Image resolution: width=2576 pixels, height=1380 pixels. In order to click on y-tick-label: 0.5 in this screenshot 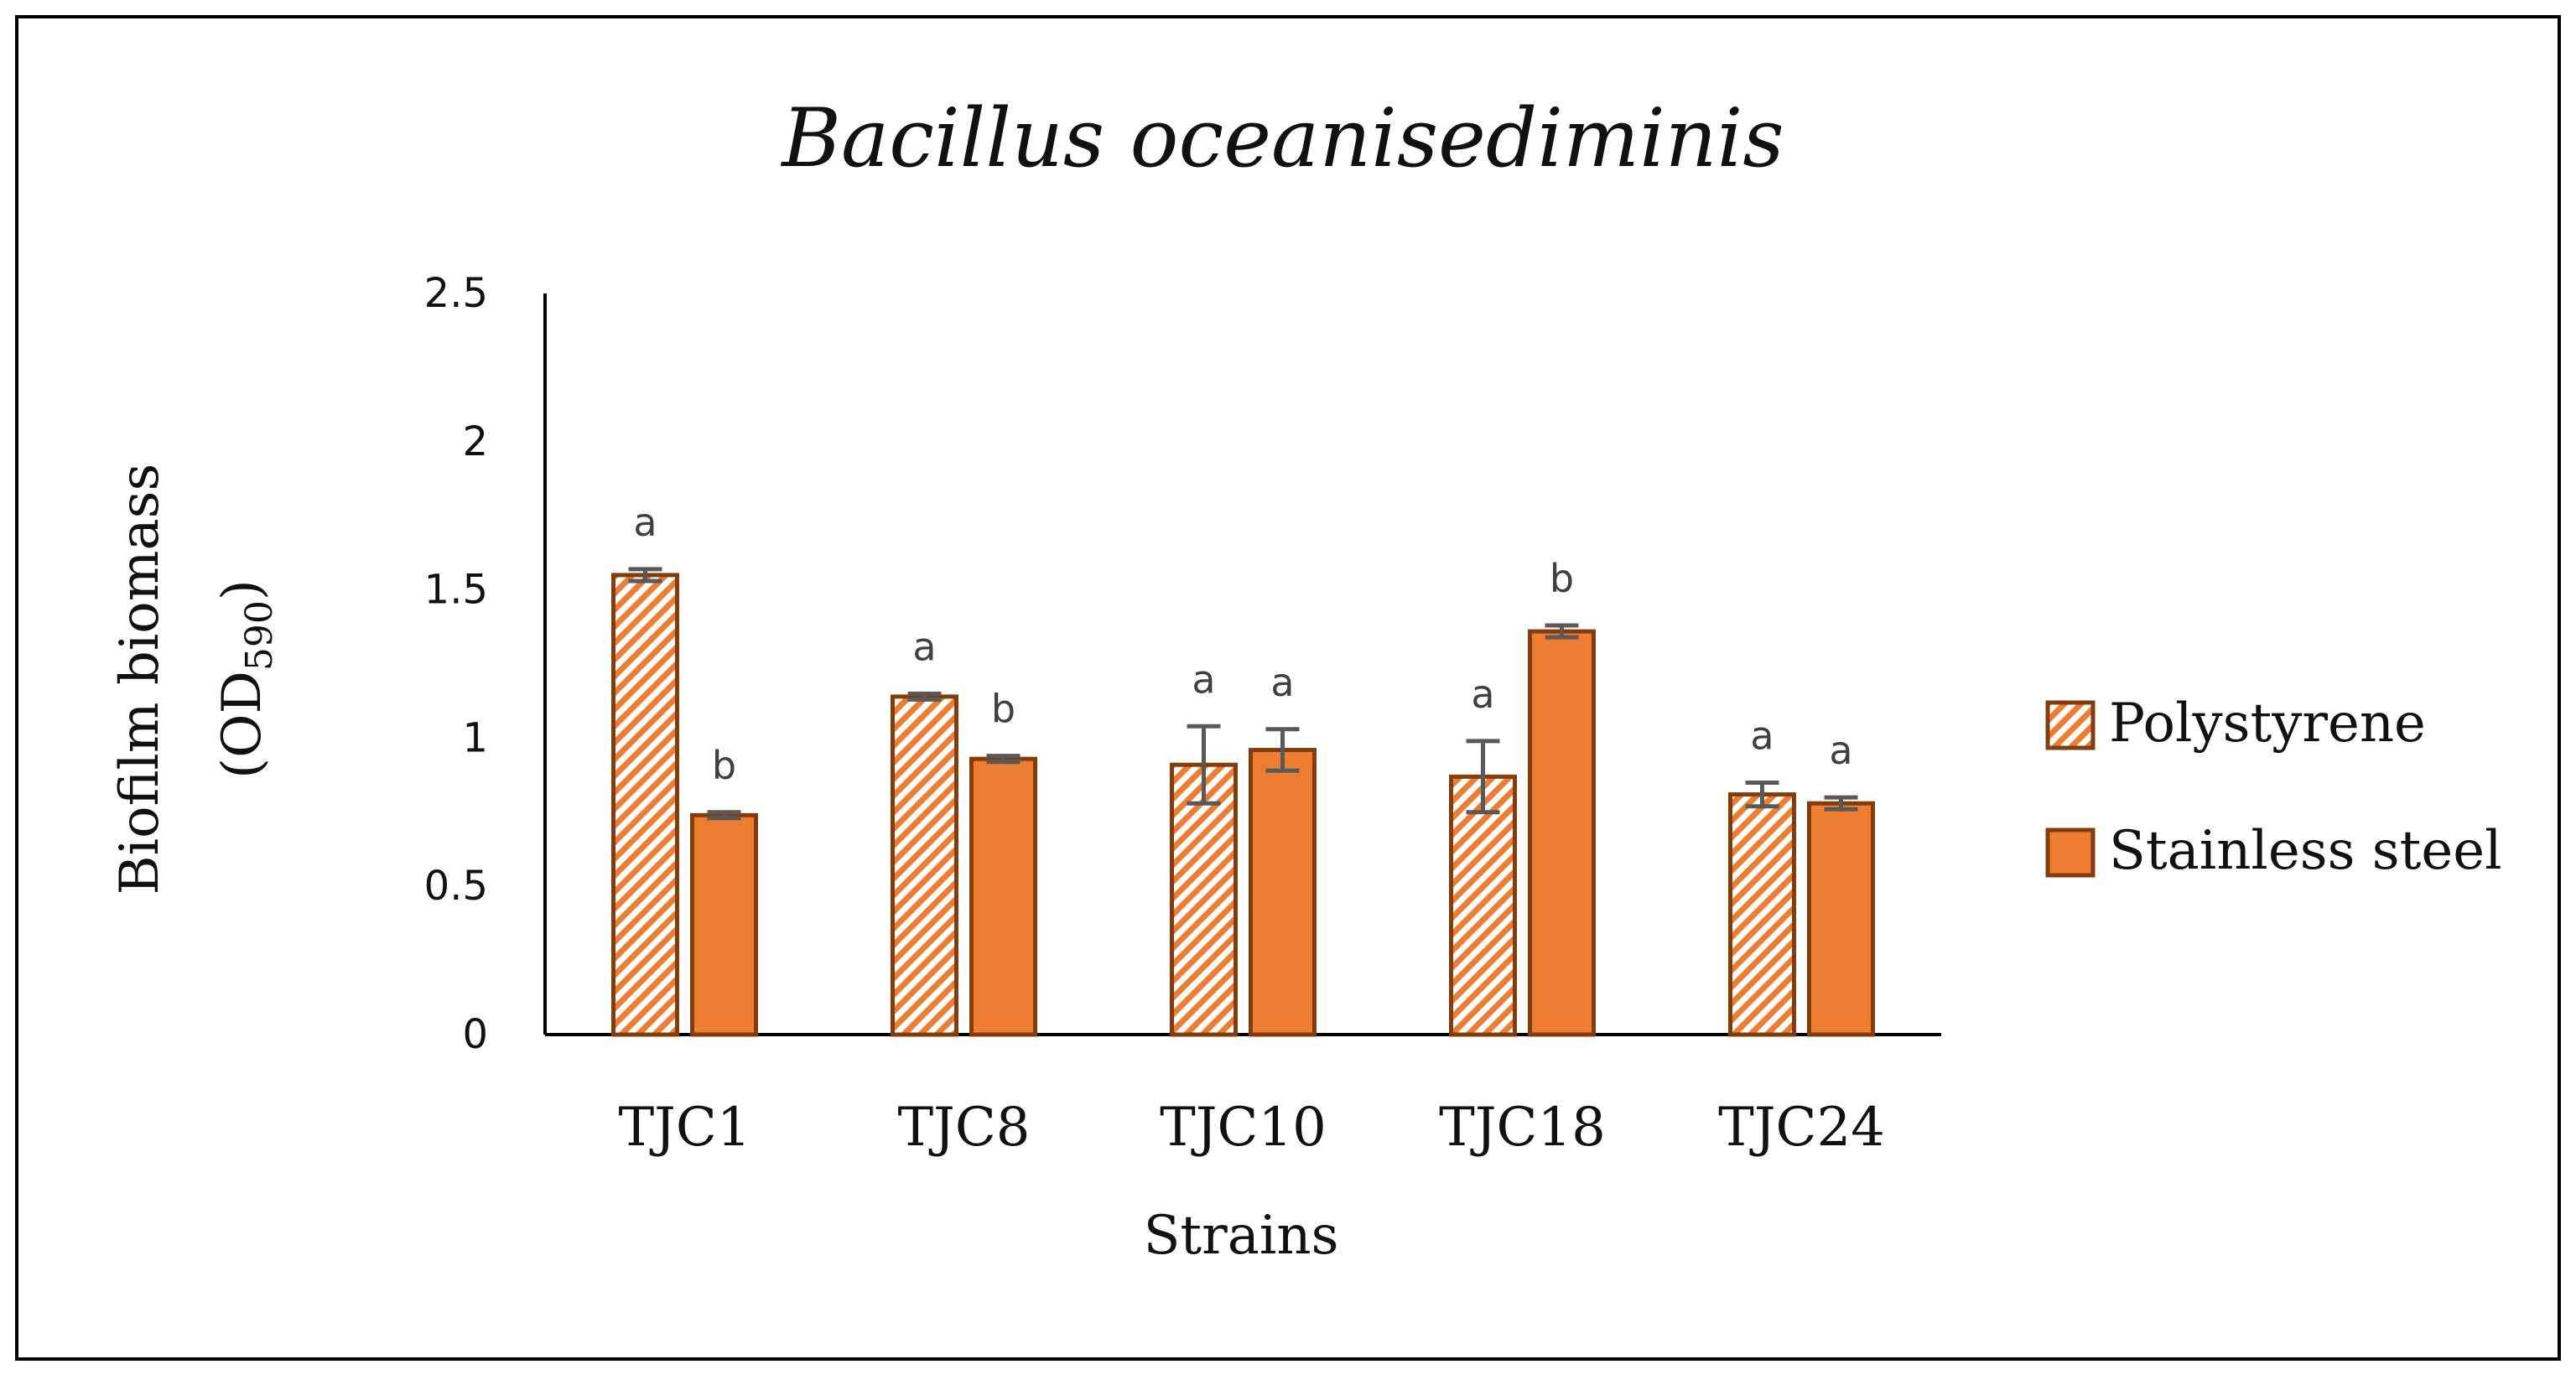, I will do `click(456, 886)`.